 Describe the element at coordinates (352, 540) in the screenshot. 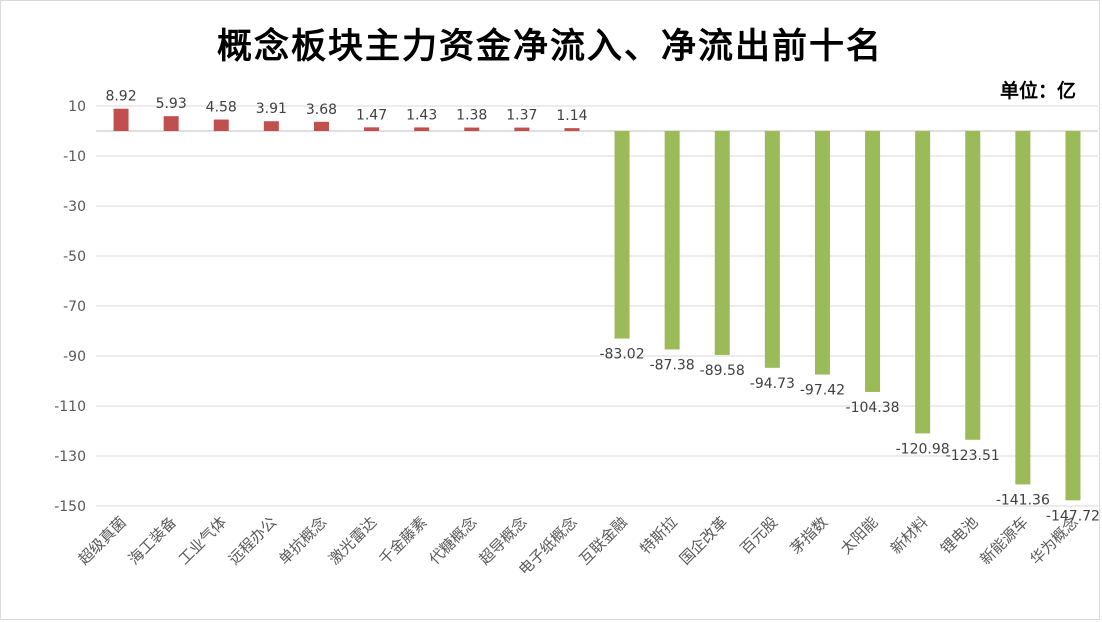

I see `category-label: 激光雷达` at that location.